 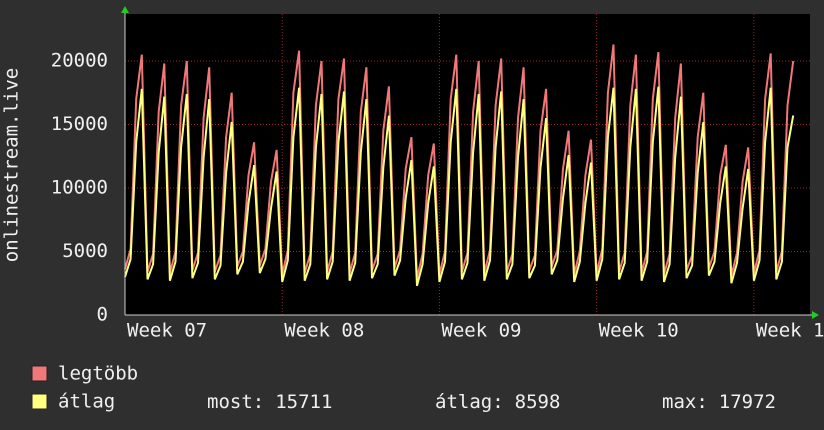 I want to click on stat: most: 15711, so click(x=269, y=402).